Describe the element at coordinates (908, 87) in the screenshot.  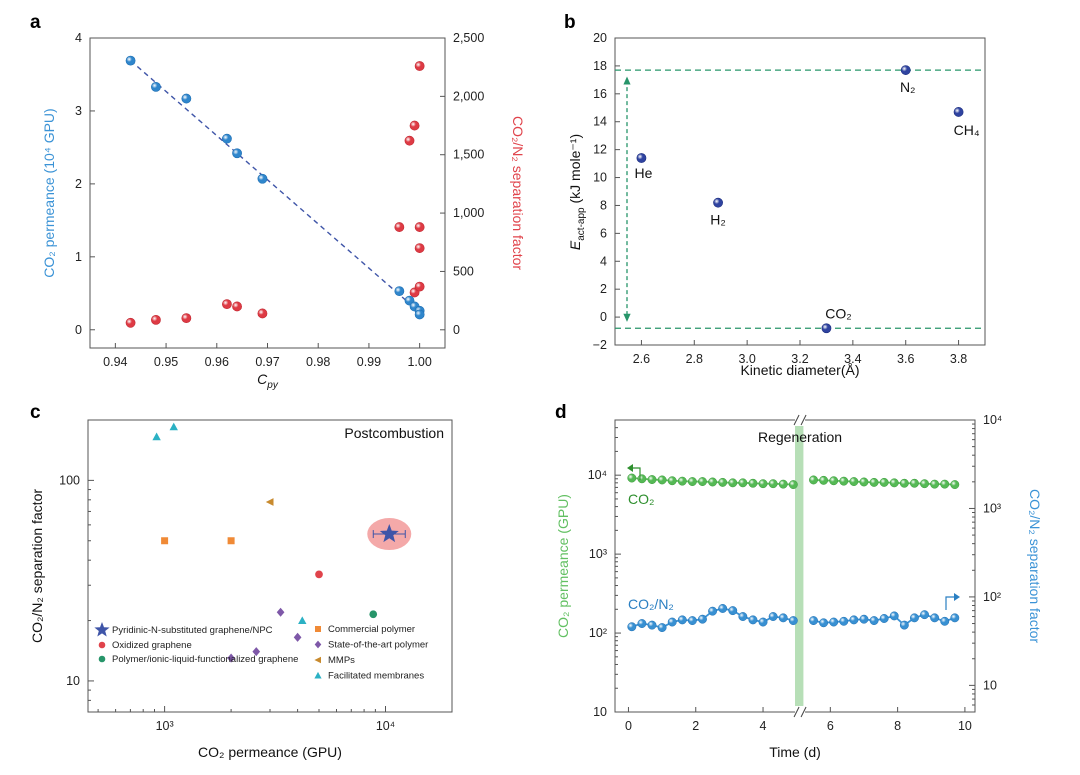
I see `gas-label: N₂` at that location.